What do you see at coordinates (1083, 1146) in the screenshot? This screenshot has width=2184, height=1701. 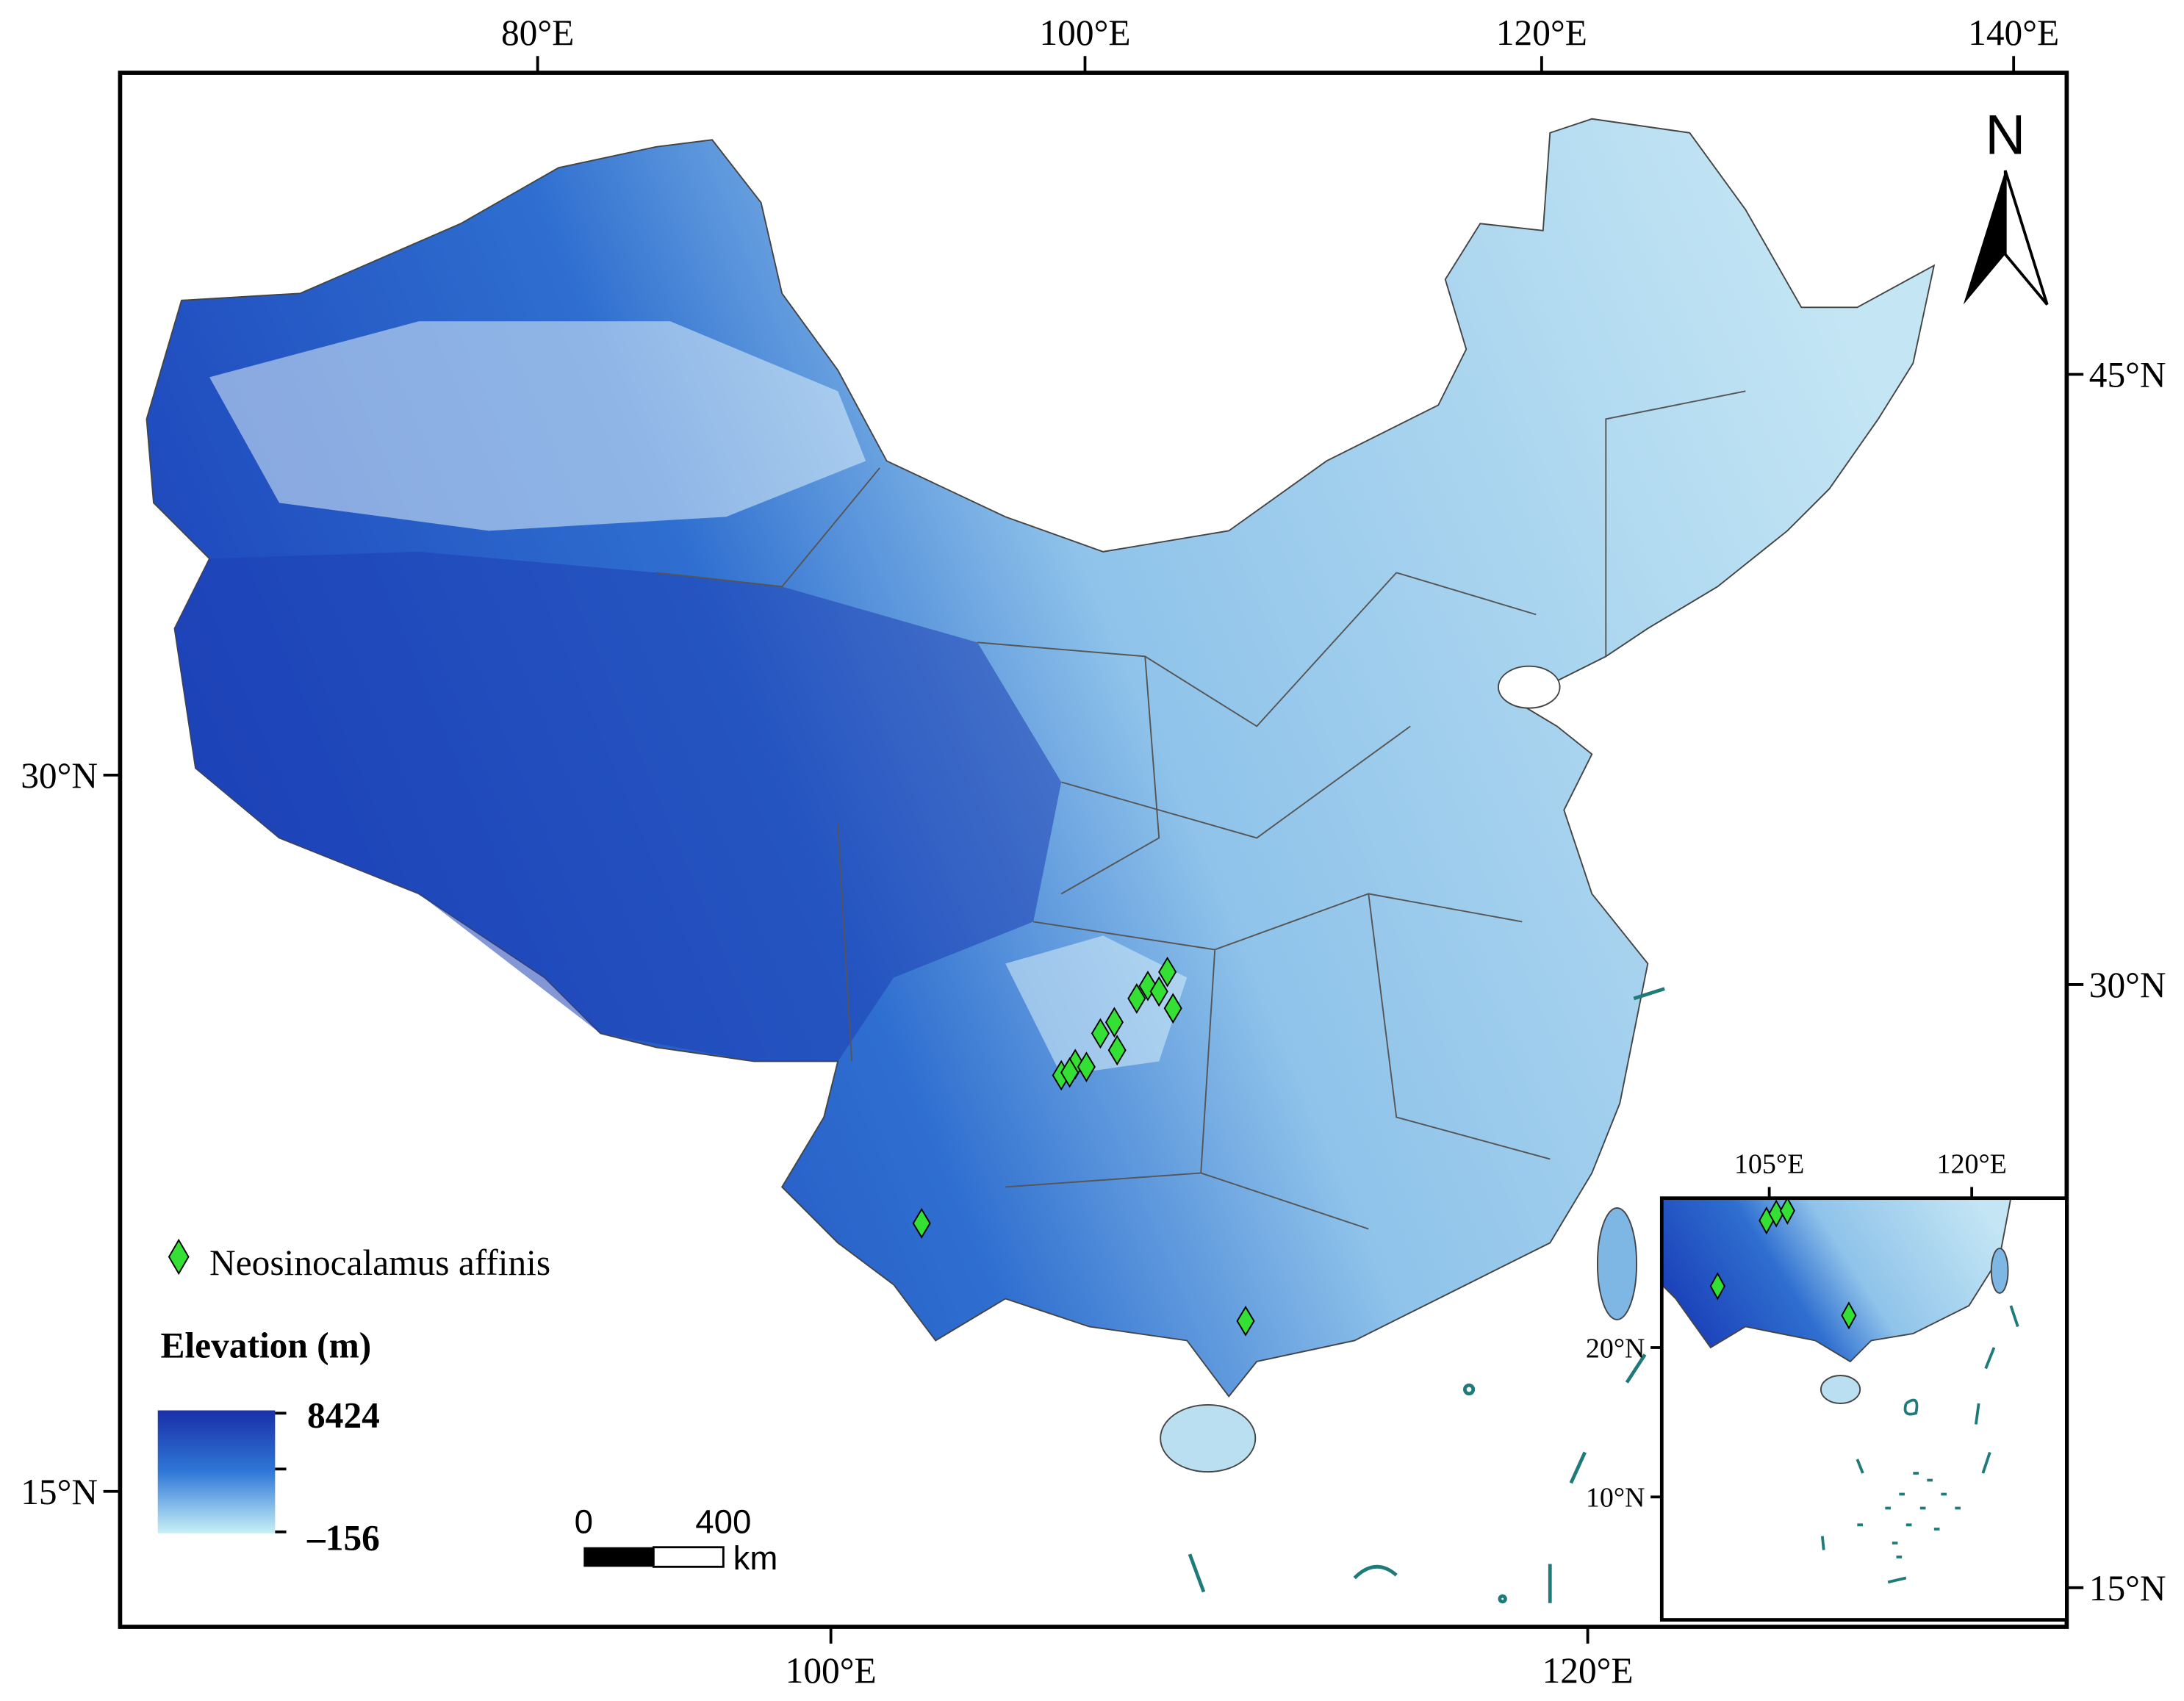 I see `occurrence-markers` at bounding box center [1083, 1146].